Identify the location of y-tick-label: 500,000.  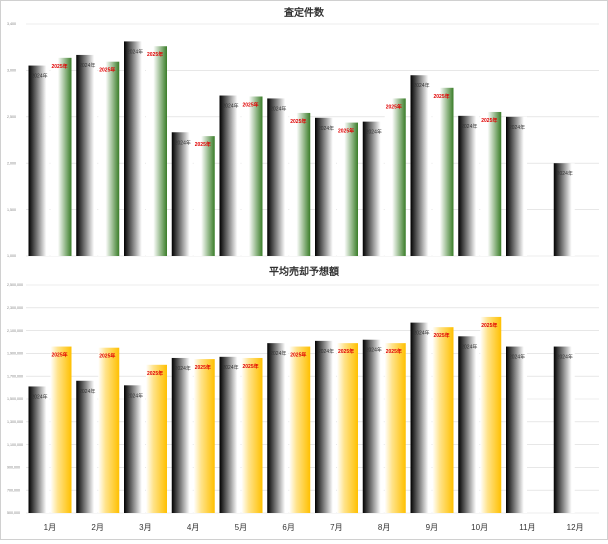
(13, 513).